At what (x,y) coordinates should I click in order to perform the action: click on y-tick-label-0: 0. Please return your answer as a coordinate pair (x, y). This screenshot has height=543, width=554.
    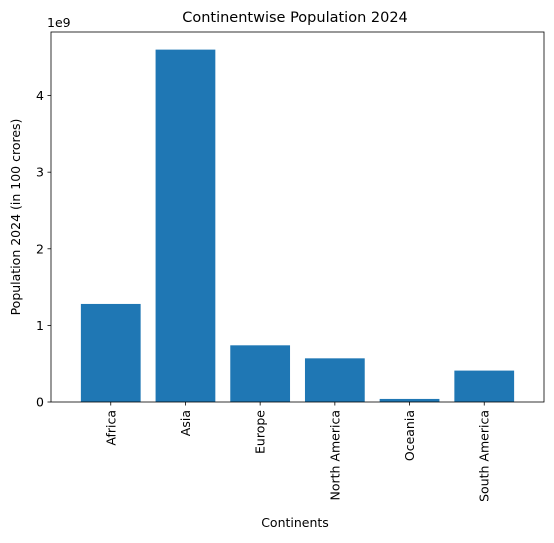
    Looking at the image, I should click on (40, 402).